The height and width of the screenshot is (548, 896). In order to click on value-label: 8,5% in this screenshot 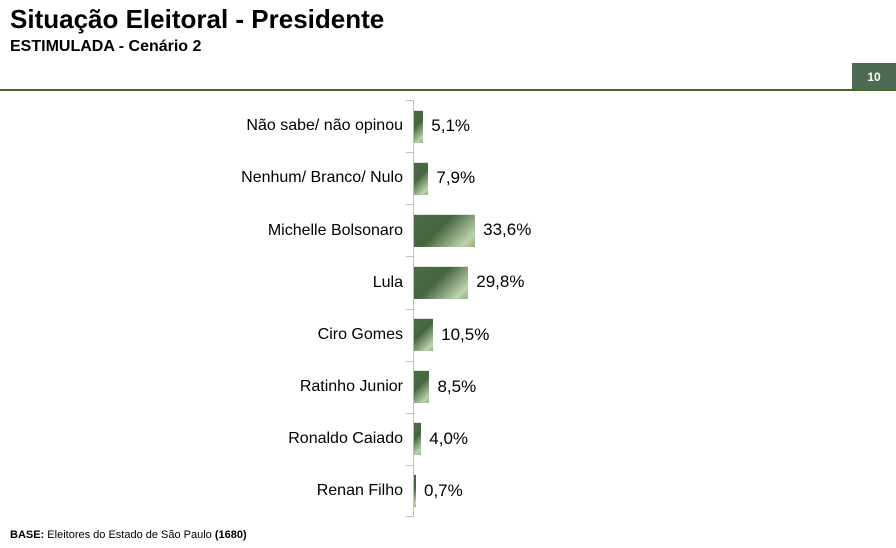, I will do `click(457, 386)`.